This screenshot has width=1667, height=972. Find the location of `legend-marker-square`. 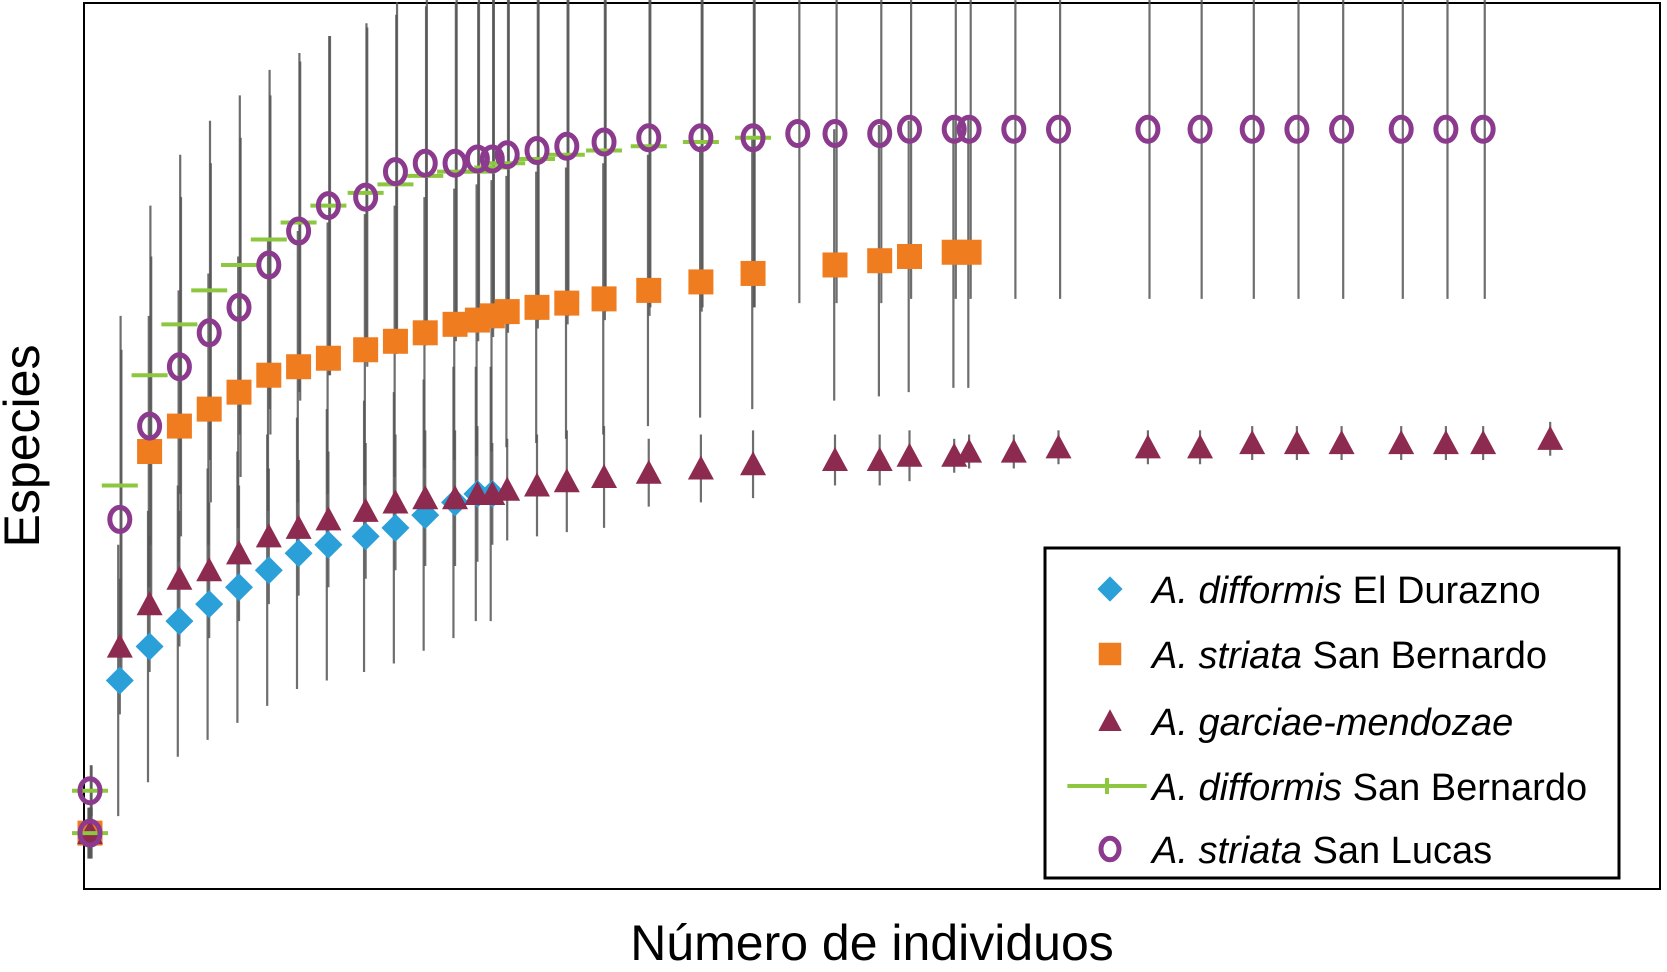

legend-marker-square is located at coordinates (1110, 654).